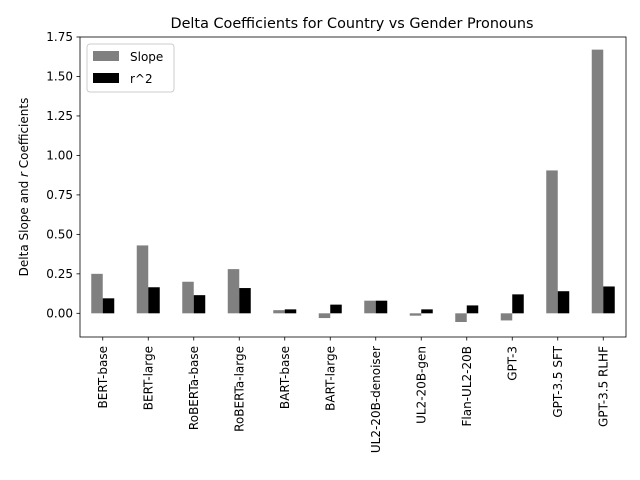  I want to click on x-tick-label: RoBERTa-base, so click(194, 388).